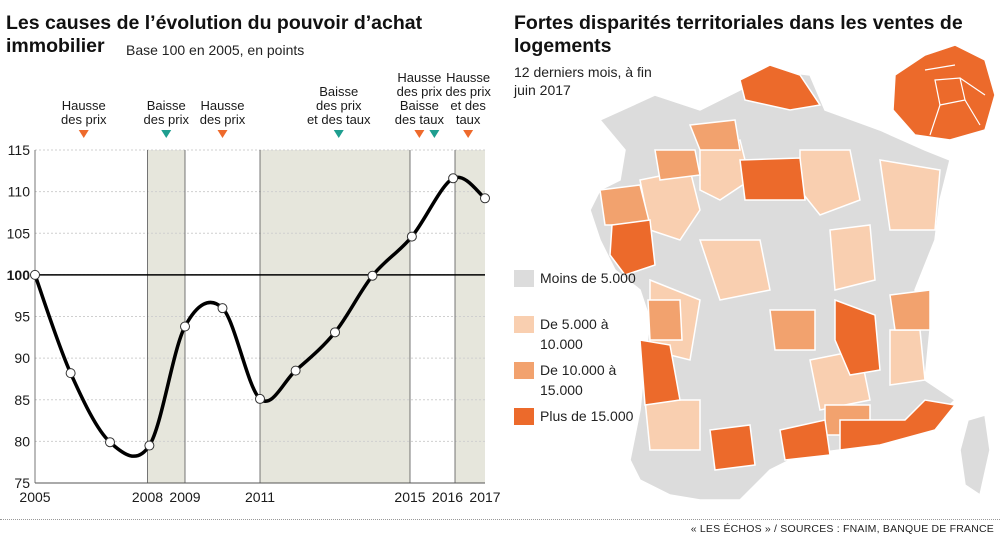 This screenshot has height=539, width=1000. I want to click on x-tick-label: 2005, so click(34, 497).